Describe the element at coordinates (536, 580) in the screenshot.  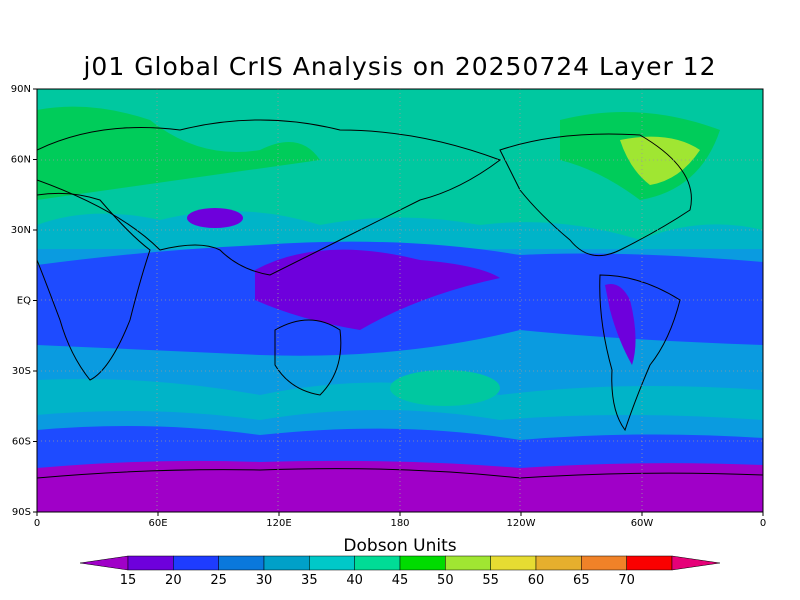
I see `colorbar-level-label: 60` at that location.